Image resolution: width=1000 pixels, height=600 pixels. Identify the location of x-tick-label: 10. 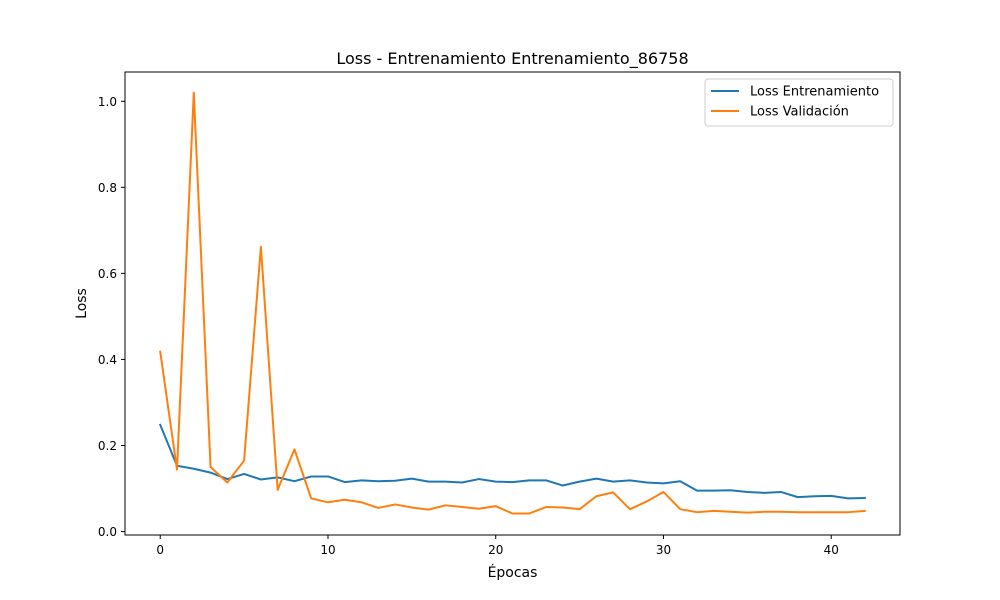
(327, 550).